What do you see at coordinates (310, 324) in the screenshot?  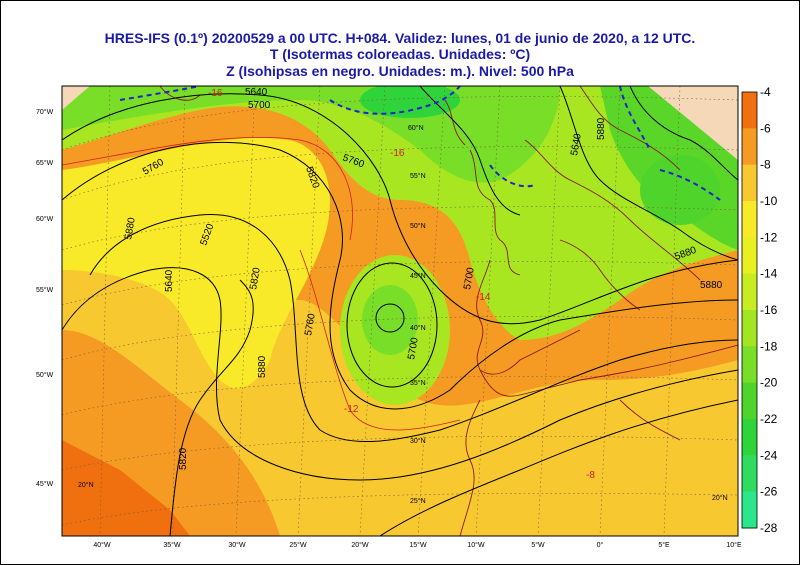 I see `isohypse-label: 5760` at bounding box center [310, 324].